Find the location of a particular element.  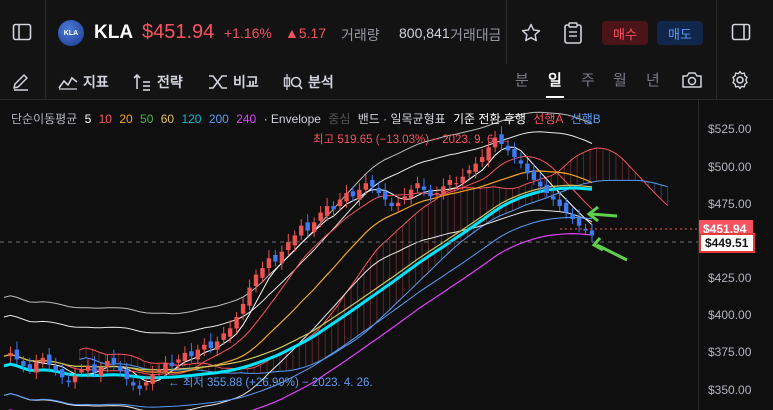

price-axis is located at coordinates (735, 255).